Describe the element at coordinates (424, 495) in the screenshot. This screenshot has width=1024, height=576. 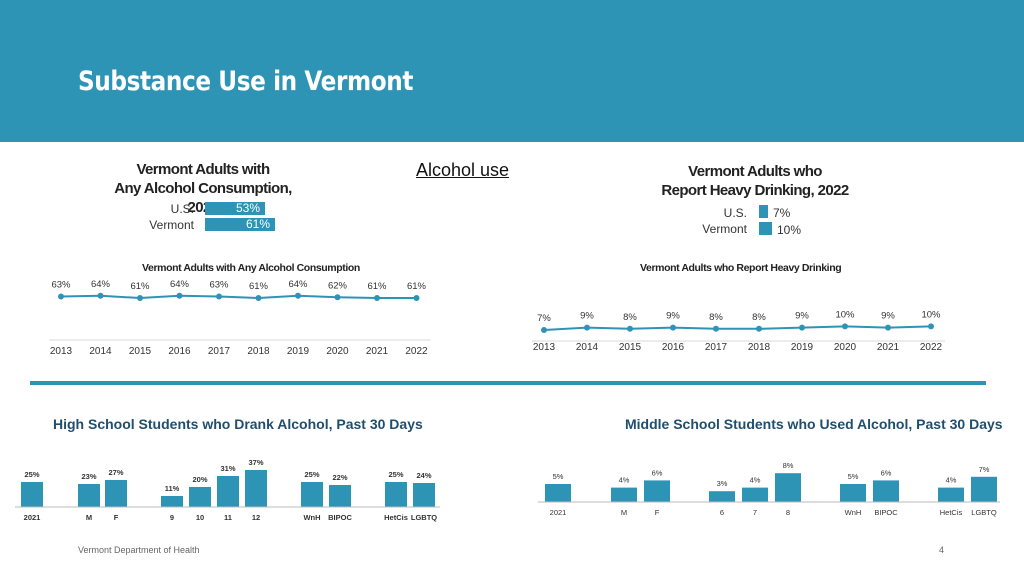
I see `hs-bar-LGBTQ` at that location.